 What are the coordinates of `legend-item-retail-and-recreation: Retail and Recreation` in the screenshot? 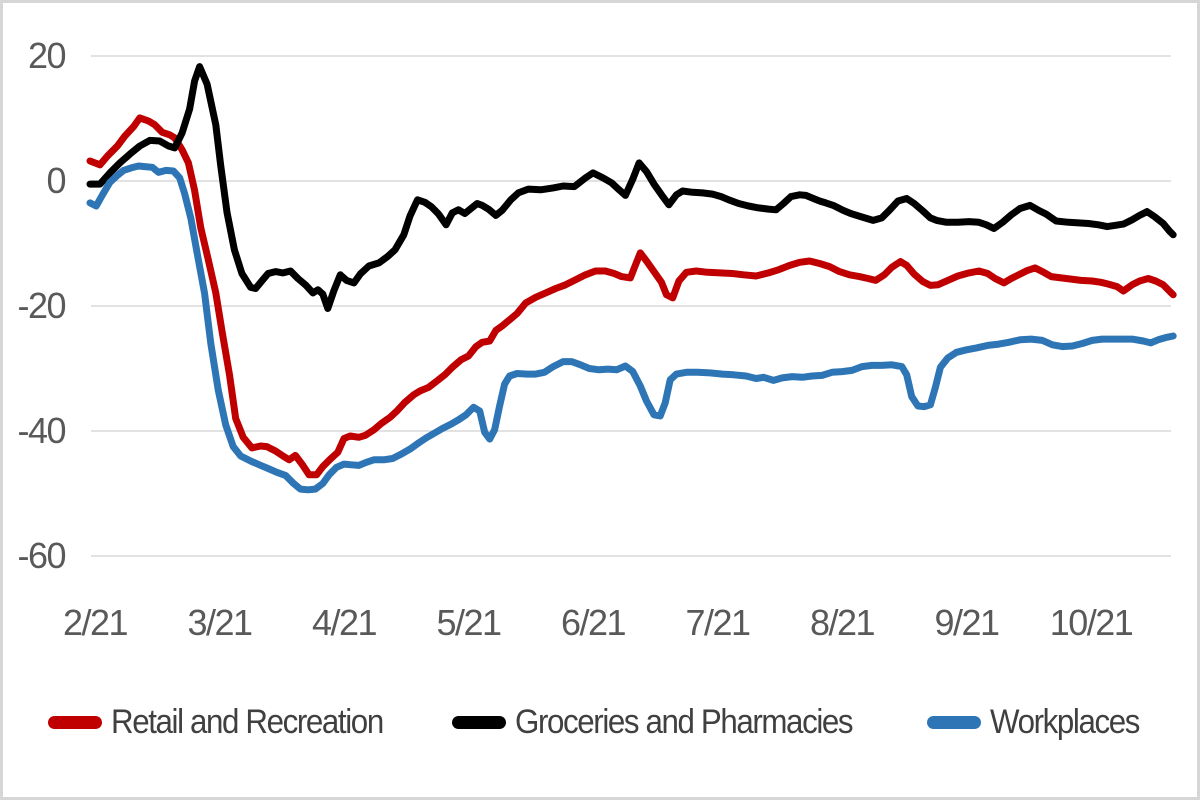 It's located at (226, 722).